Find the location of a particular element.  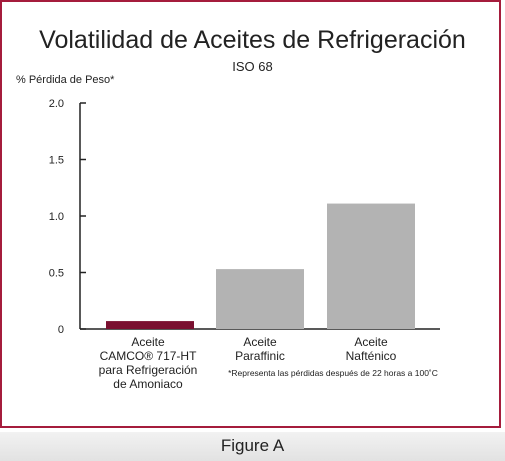

y-tick-label: 0.5 is located at coordinates (56, 274).